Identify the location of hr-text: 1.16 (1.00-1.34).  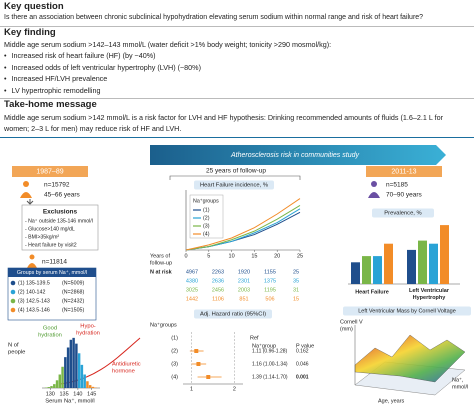
(270, 364).